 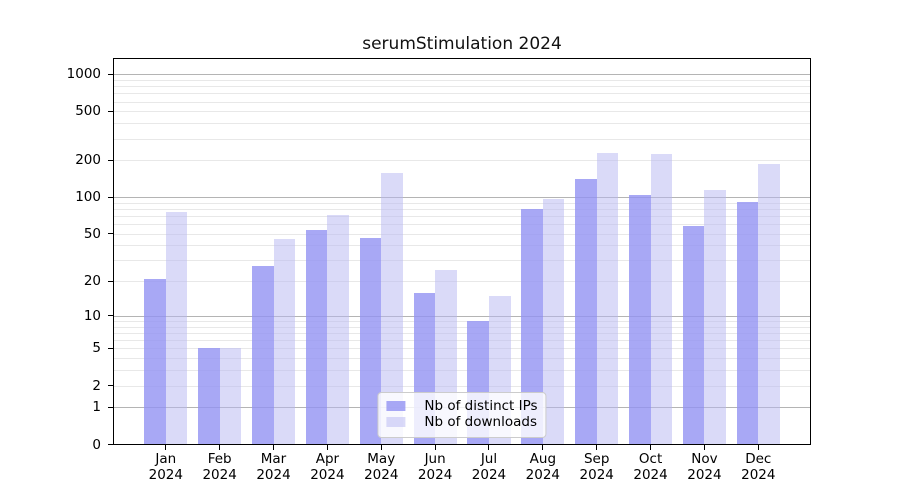 I want to click on x-tick-month: Dec, so click(x=758, y=459).